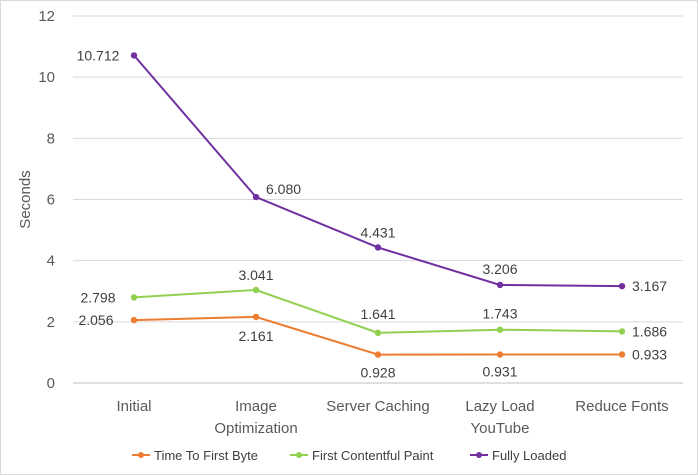 This screenshot has width=698, height=475. Describe the element at coordinates (51, 383) in the screenshot. I see `y-tick-label: 0` at that location.